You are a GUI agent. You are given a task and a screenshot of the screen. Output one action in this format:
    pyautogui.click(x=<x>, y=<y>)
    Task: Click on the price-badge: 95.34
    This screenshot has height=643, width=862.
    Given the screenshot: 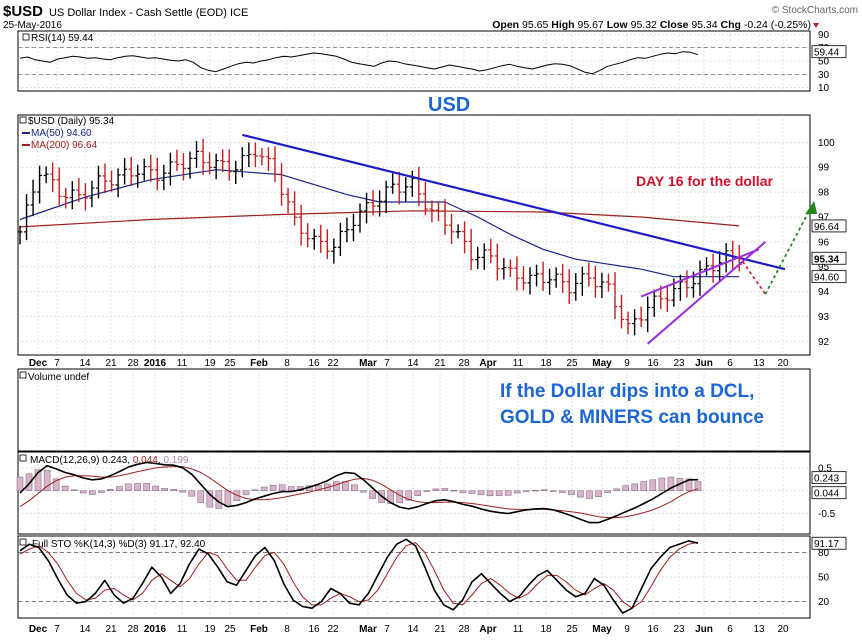 What is the action you would take?
    pyautogui.click(x=829, y=258)
    